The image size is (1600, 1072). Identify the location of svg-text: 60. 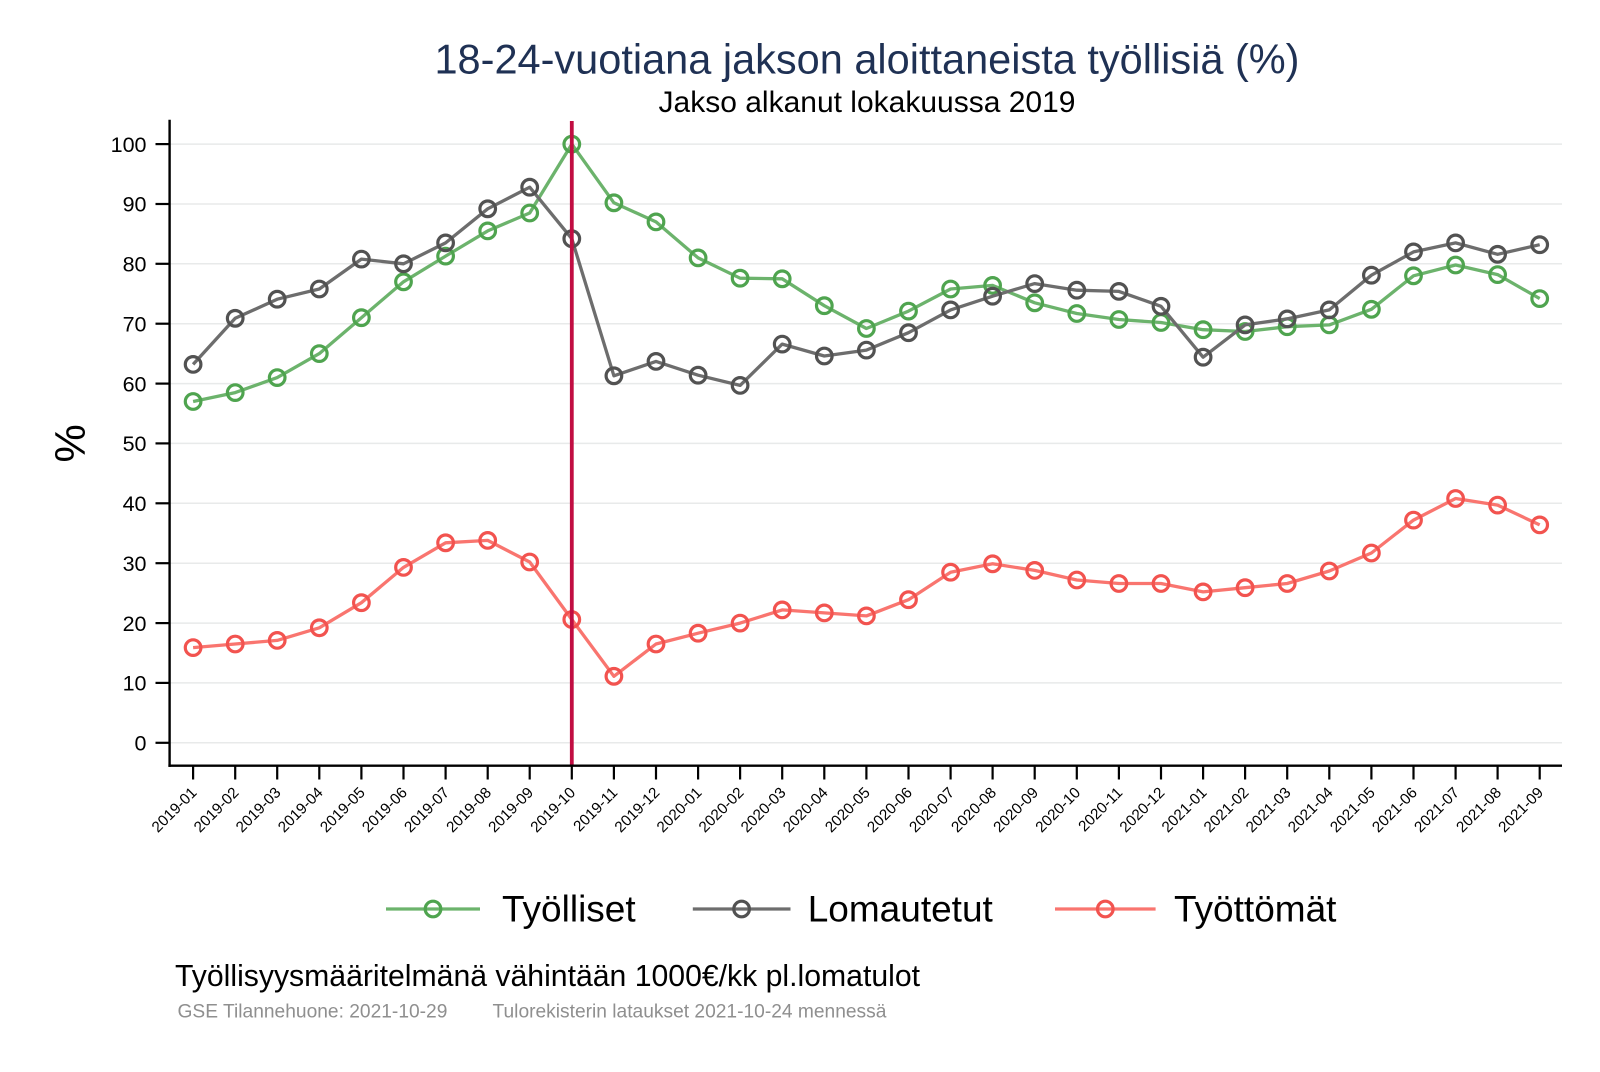
(135, 384).